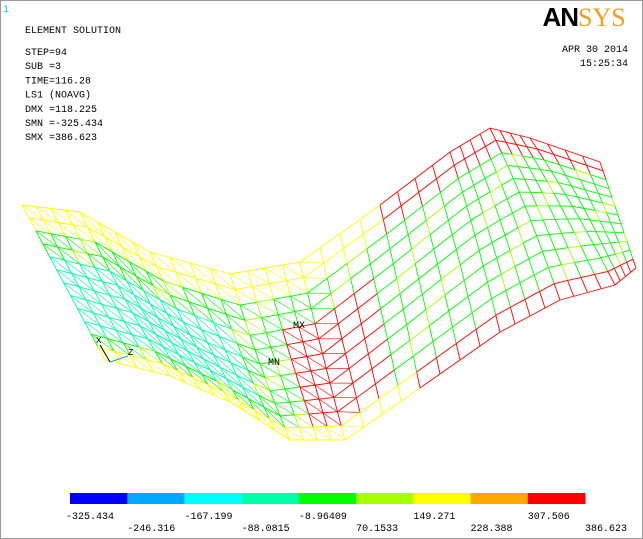  Describe the element at coordinates (6, 10) in the screenshot. I see `window-number: 1` at that location.